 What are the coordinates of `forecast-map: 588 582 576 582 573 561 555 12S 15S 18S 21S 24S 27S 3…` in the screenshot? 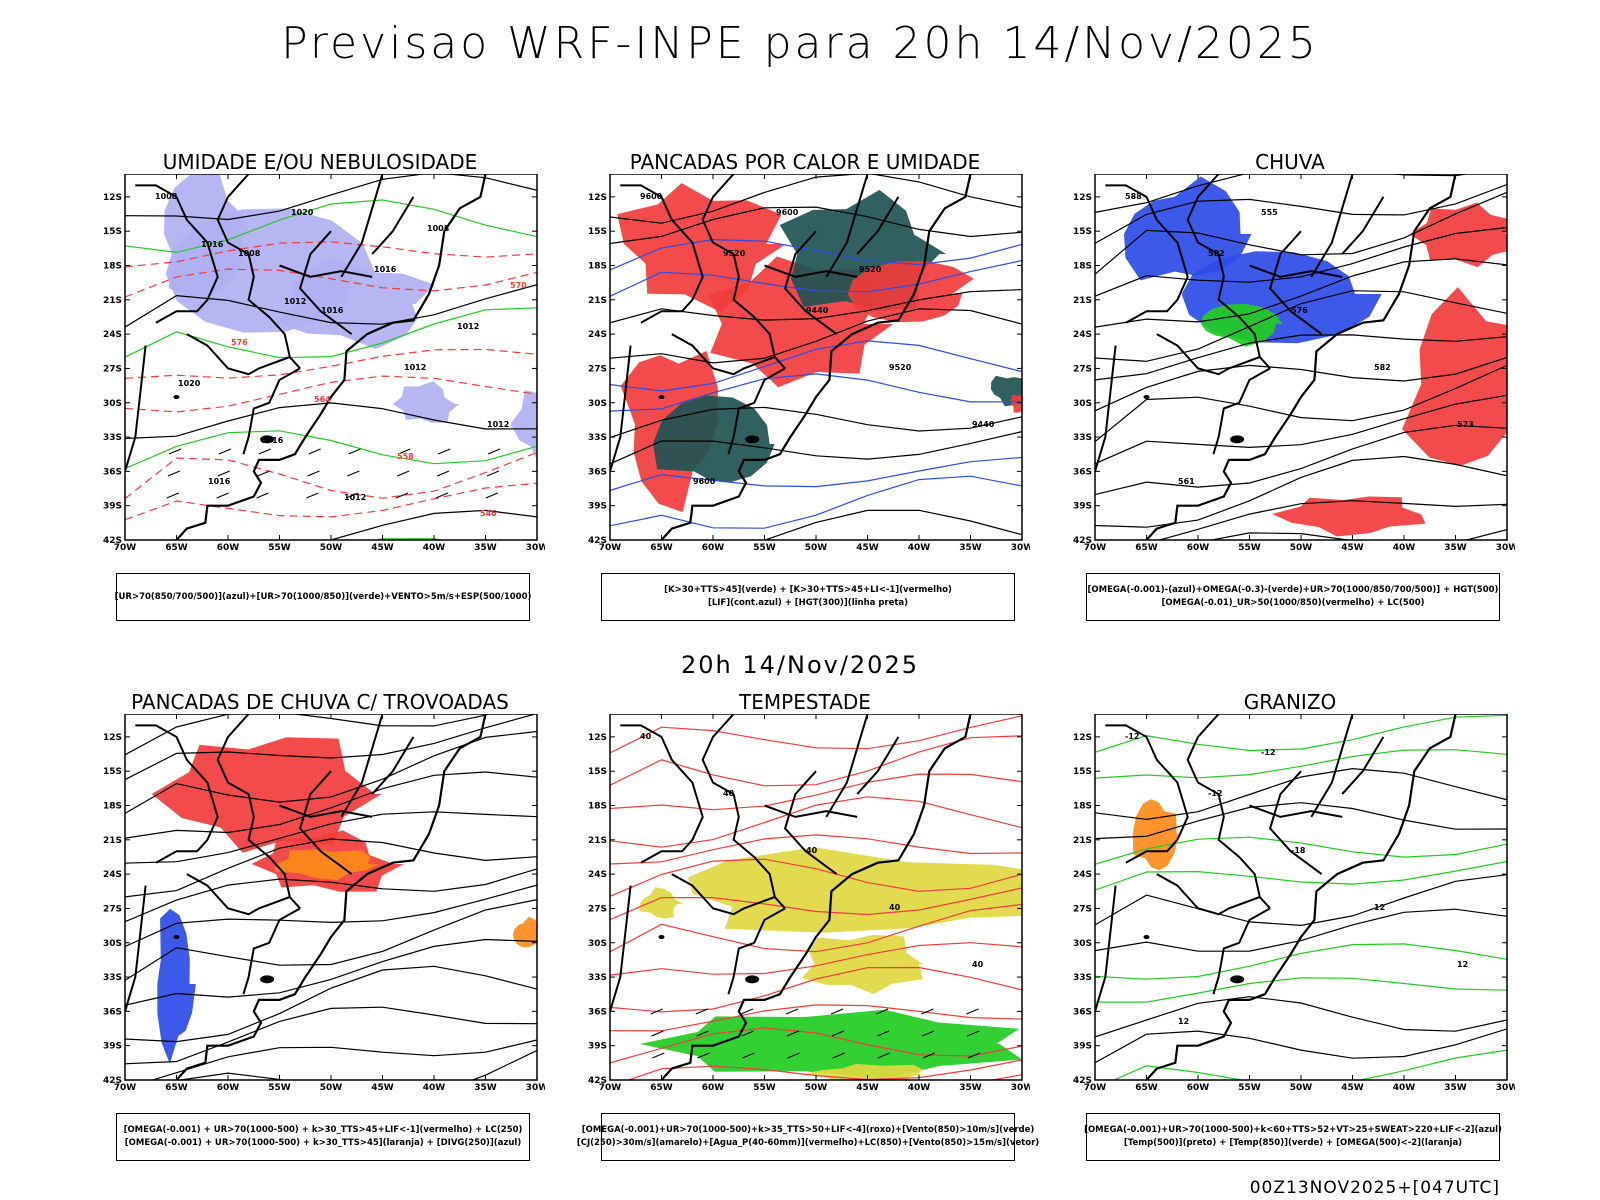 It's located at (1294, 363).